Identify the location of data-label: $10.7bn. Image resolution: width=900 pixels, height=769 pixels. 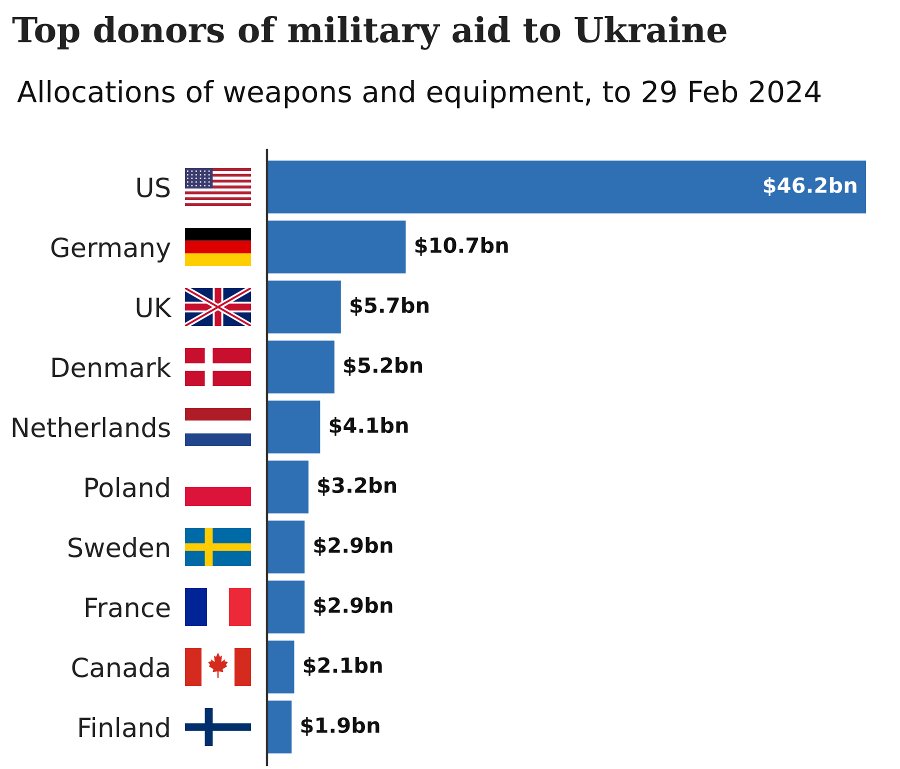
(461, 246).